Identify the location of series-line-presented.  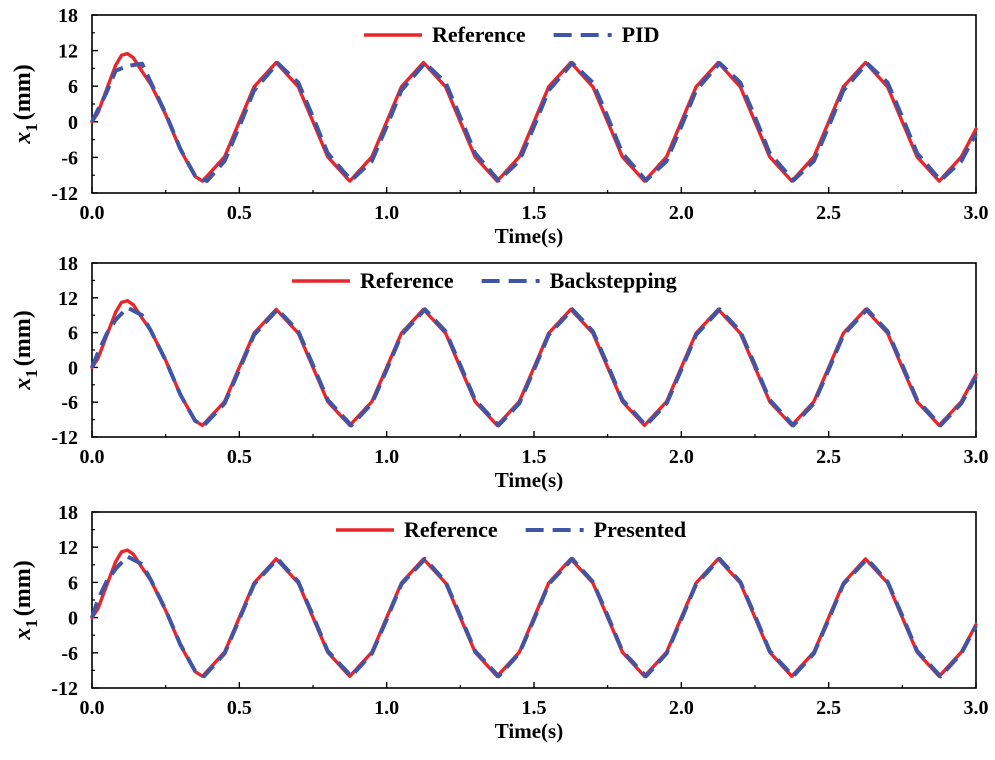
(534, 616).